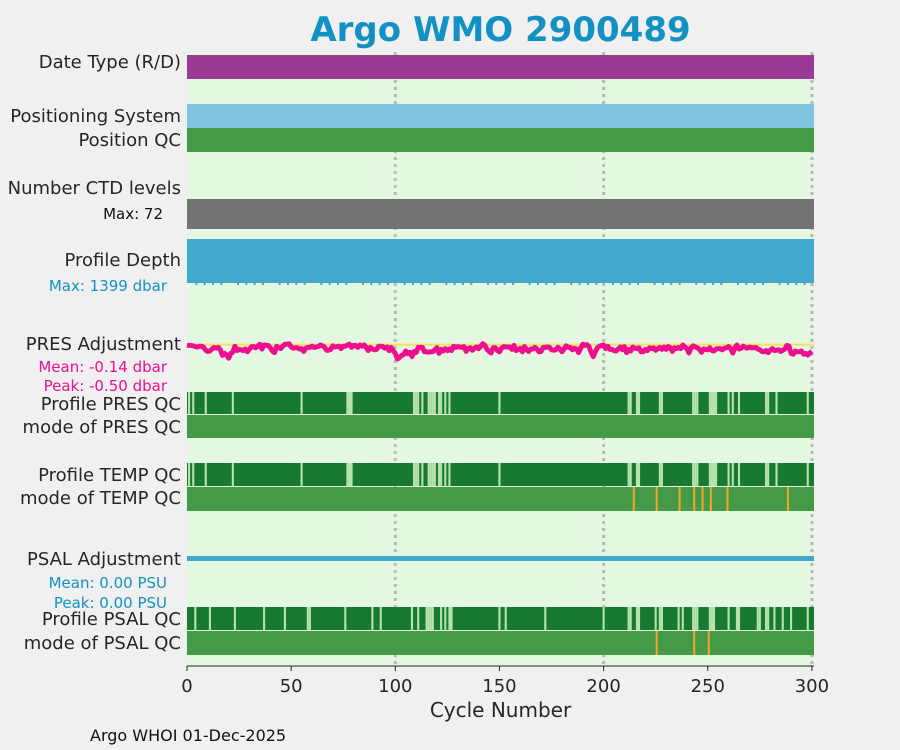  I want to click on label-profile-psal-qc: Profile PSAL QC, so click(111, 619).